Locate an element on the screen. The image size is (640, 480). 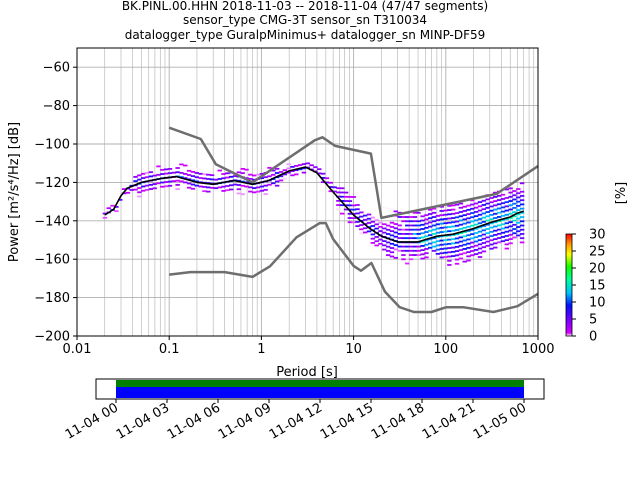
colorbar-ticks: 0 5 10 15 20 25 30 is located at coordinates (589, 286).